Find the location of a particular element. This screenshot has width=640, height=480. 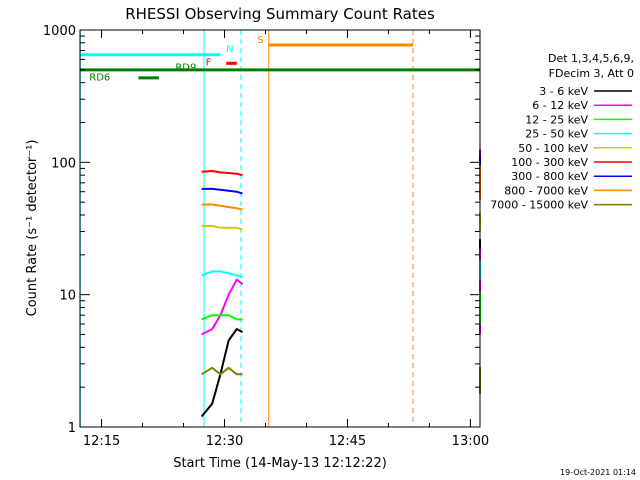

y-tick-label-2: 100 is located at coordinates (63, 163).